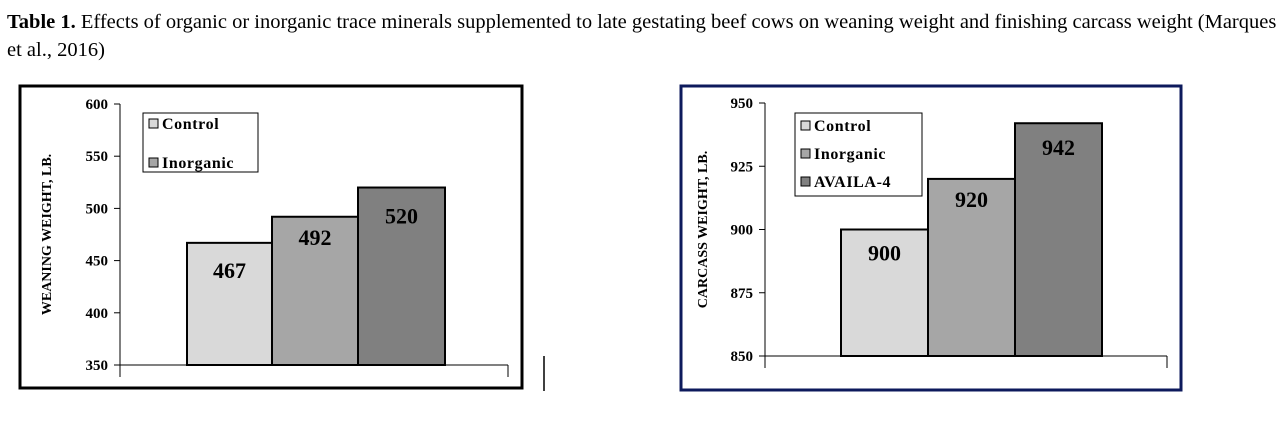 This screenshot has height=426, width=1280. I want to click on y-tick-label: 400, so click(97, 314).